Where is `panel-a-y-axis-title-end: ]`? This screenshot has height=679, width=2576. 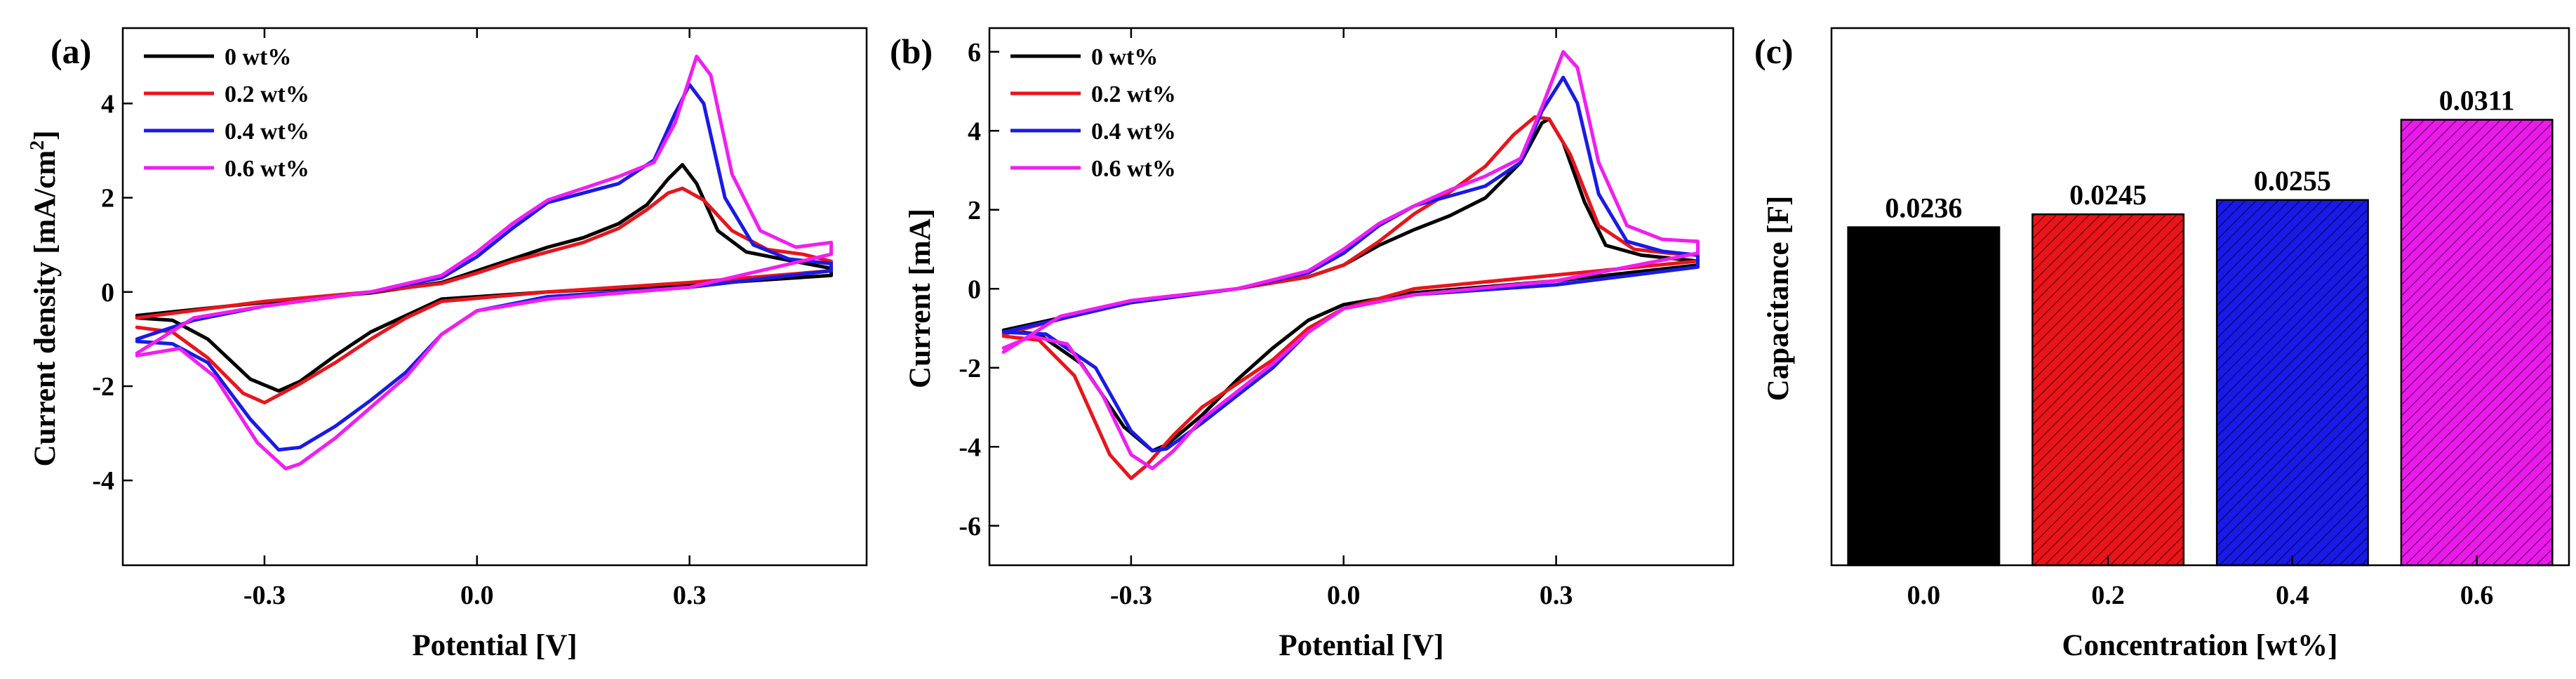
panel-a-y-axis-title-end: ] is located at coordinates (46, 135).